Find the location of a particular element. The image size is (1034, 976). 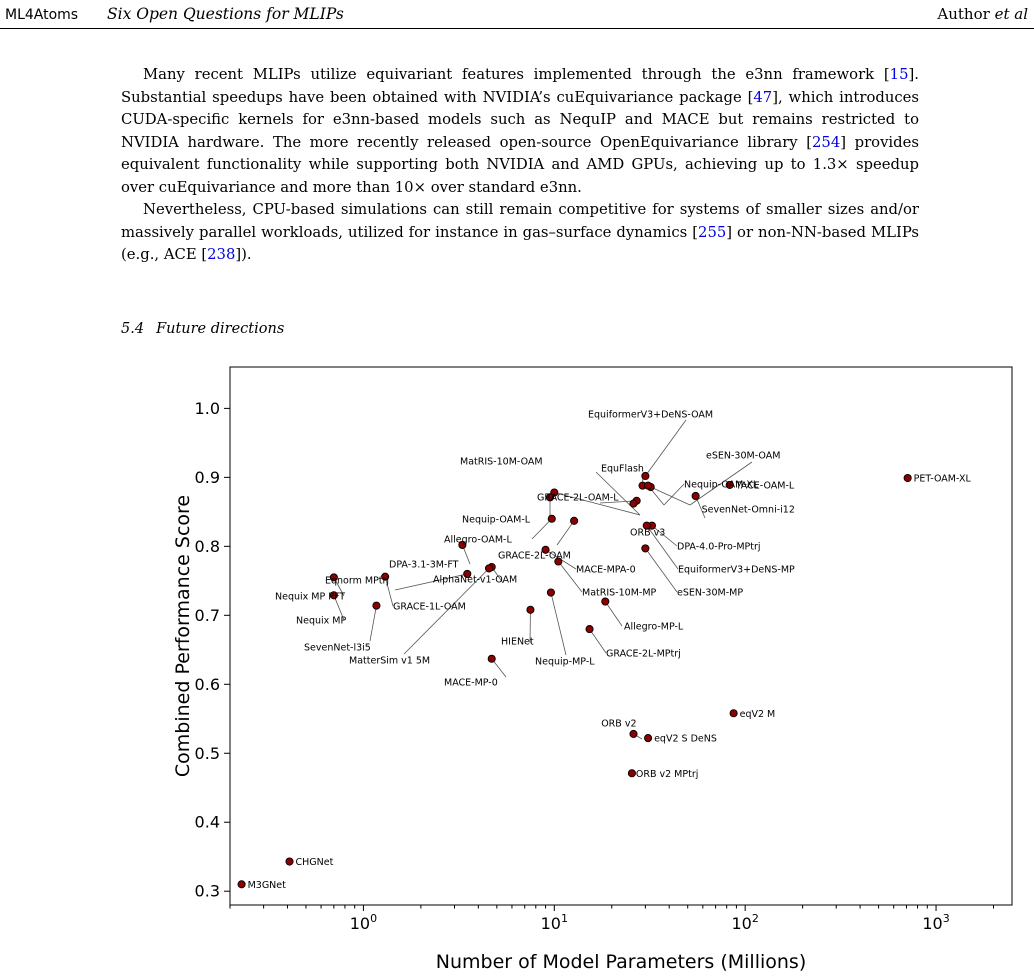

citation-link: 15 is located at coordinates (899, 74).